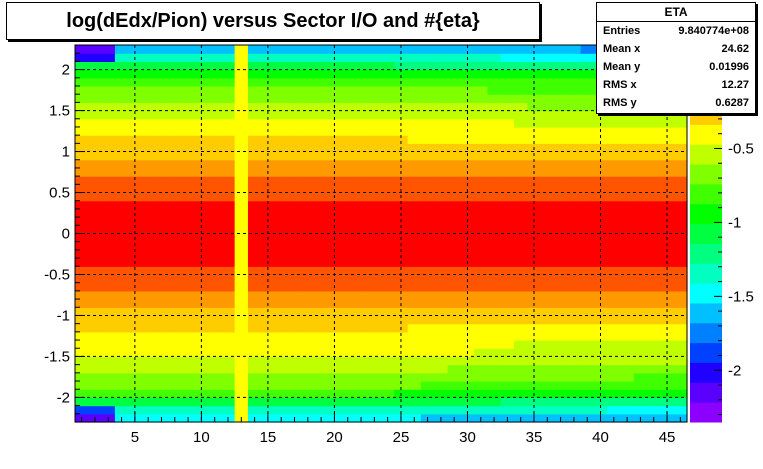 The width and height of the screenshot is (763, 469). What do you see at coordinates (741, 148) in the screenshot?
I see `palette-tick-label: -0.5` at bounding box center [741, 148].